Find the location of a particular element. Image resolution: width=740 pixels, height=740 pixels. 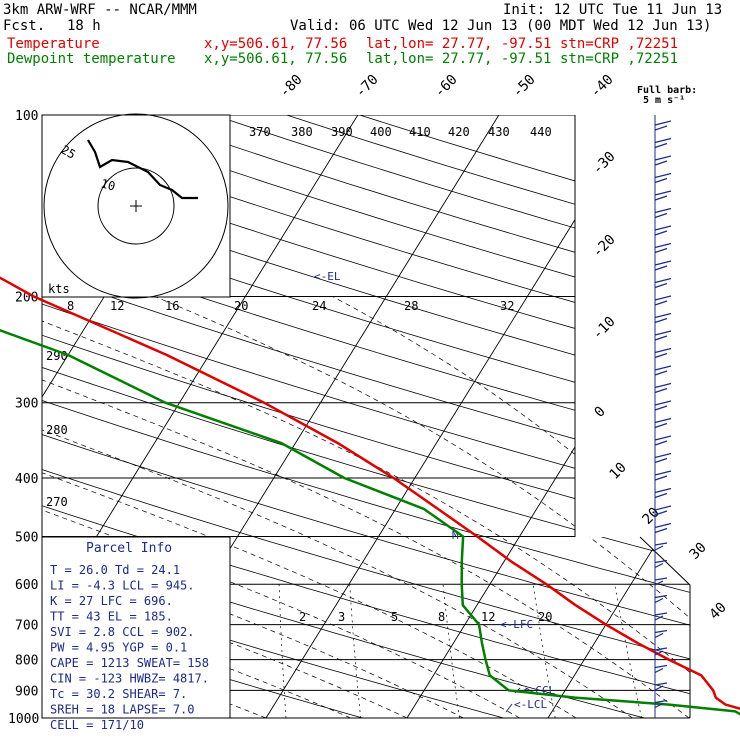

hodograph-panel: 25 10 kts is located at coordinates (136, 206).